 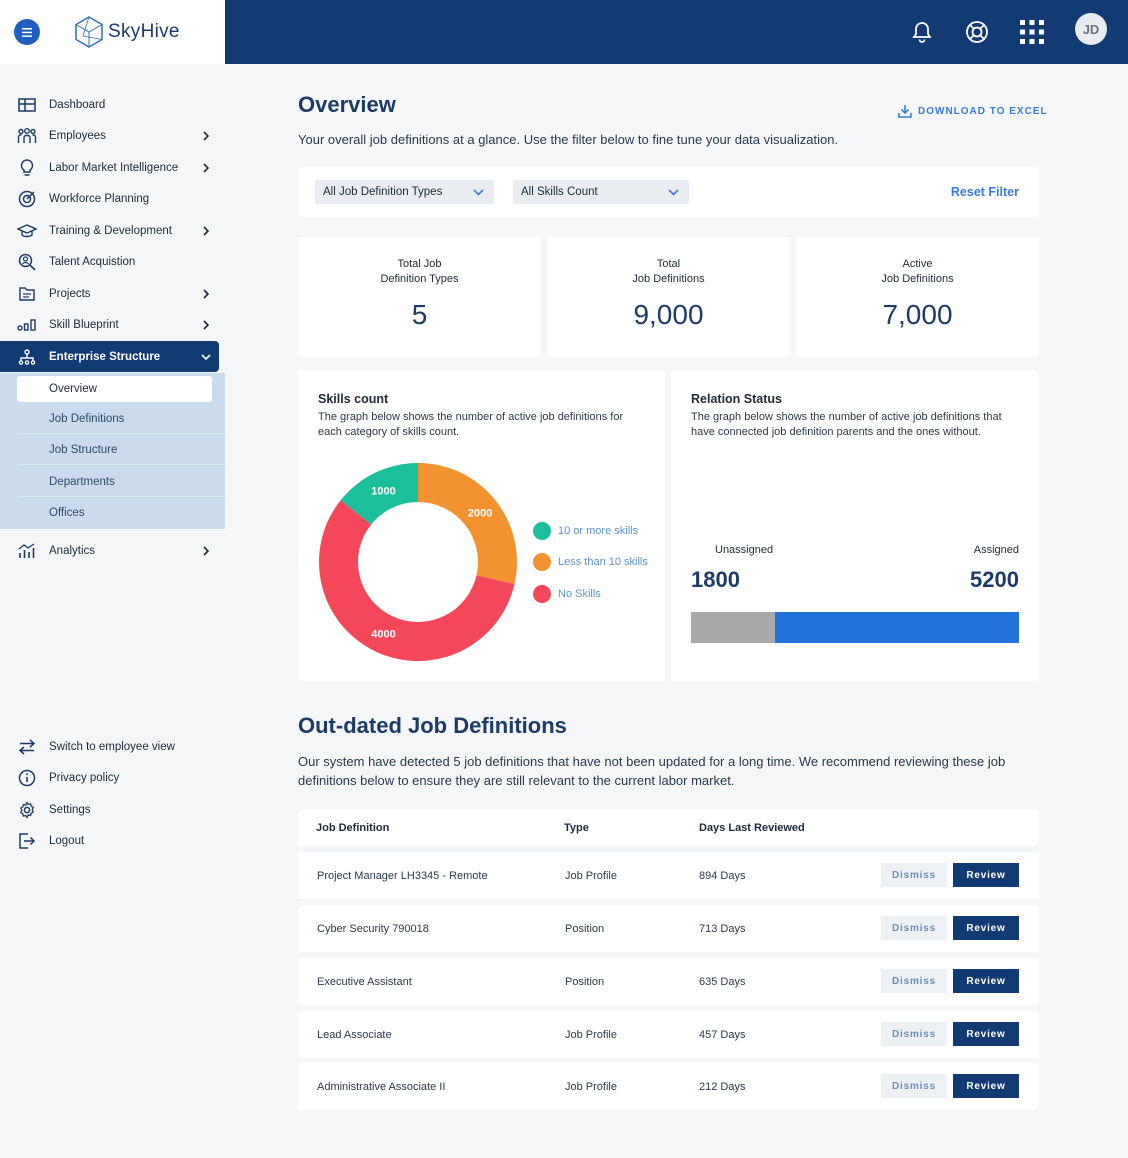 I want to click on subnav-item-job-structure: Job Structure, so click(x=121, y=450).